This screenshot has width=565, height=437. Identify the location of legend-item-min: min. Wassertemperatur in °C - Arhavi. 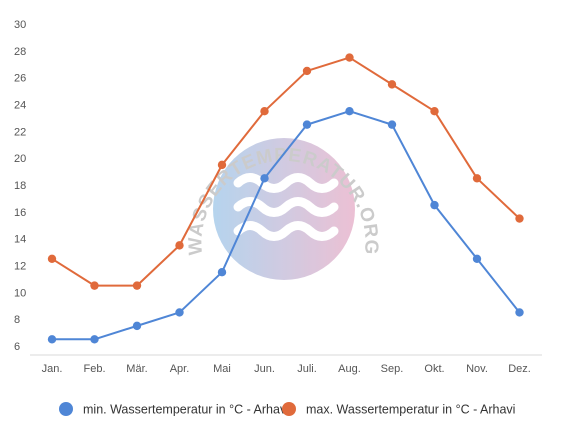
(174, 409).